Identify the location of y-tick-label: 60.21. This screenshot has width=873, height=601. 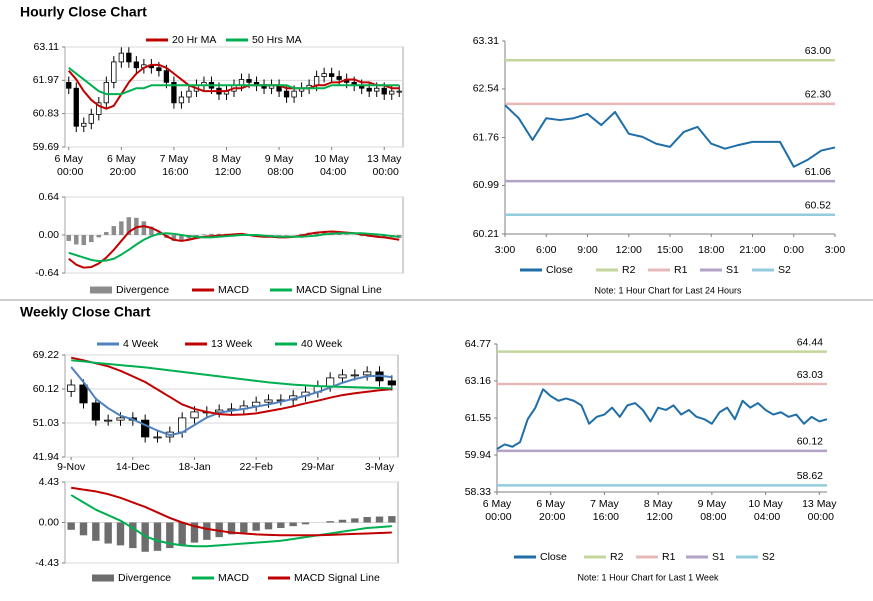
(486, 234).